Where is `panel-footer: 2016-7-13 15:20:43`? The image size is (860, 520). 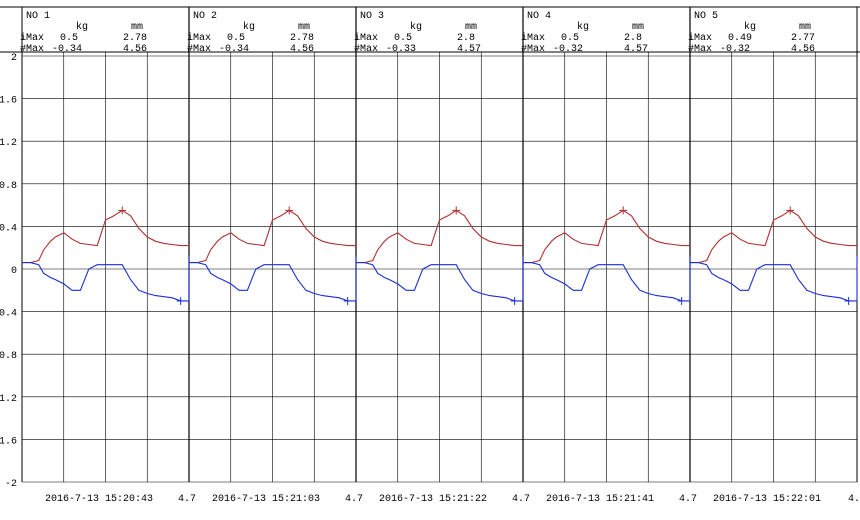 panel-footer: 2016-7-13 15:20:43 is located at coordinates (99, 499).